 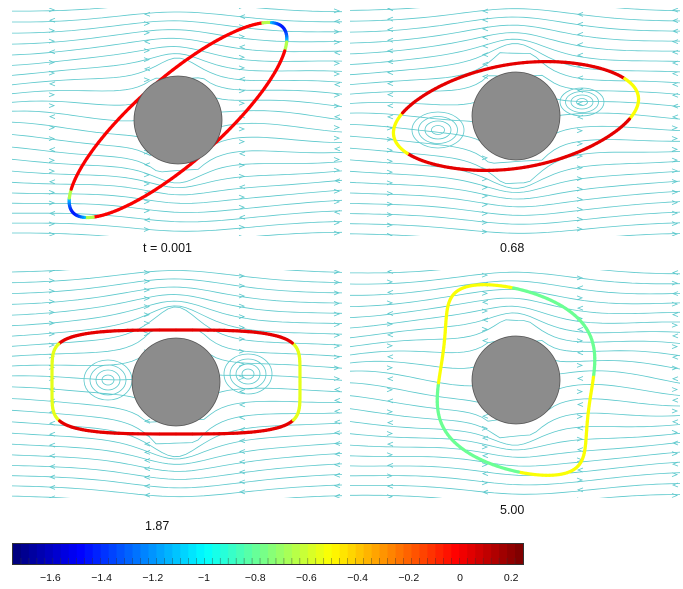 I want to click on cylinder, so click(x=176, y=382).